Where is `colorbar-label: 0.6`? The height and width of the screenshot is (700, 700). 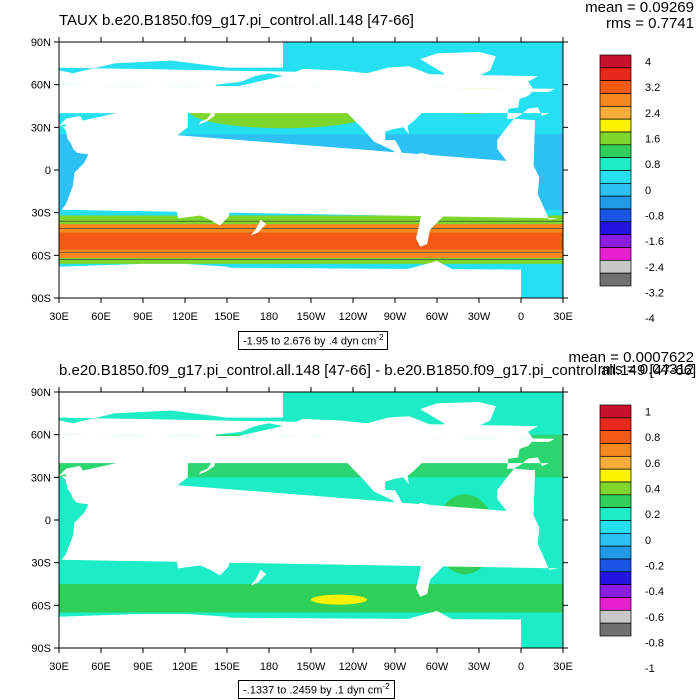 colorbar-label: 0.6 is located at coordinates (652, 464).